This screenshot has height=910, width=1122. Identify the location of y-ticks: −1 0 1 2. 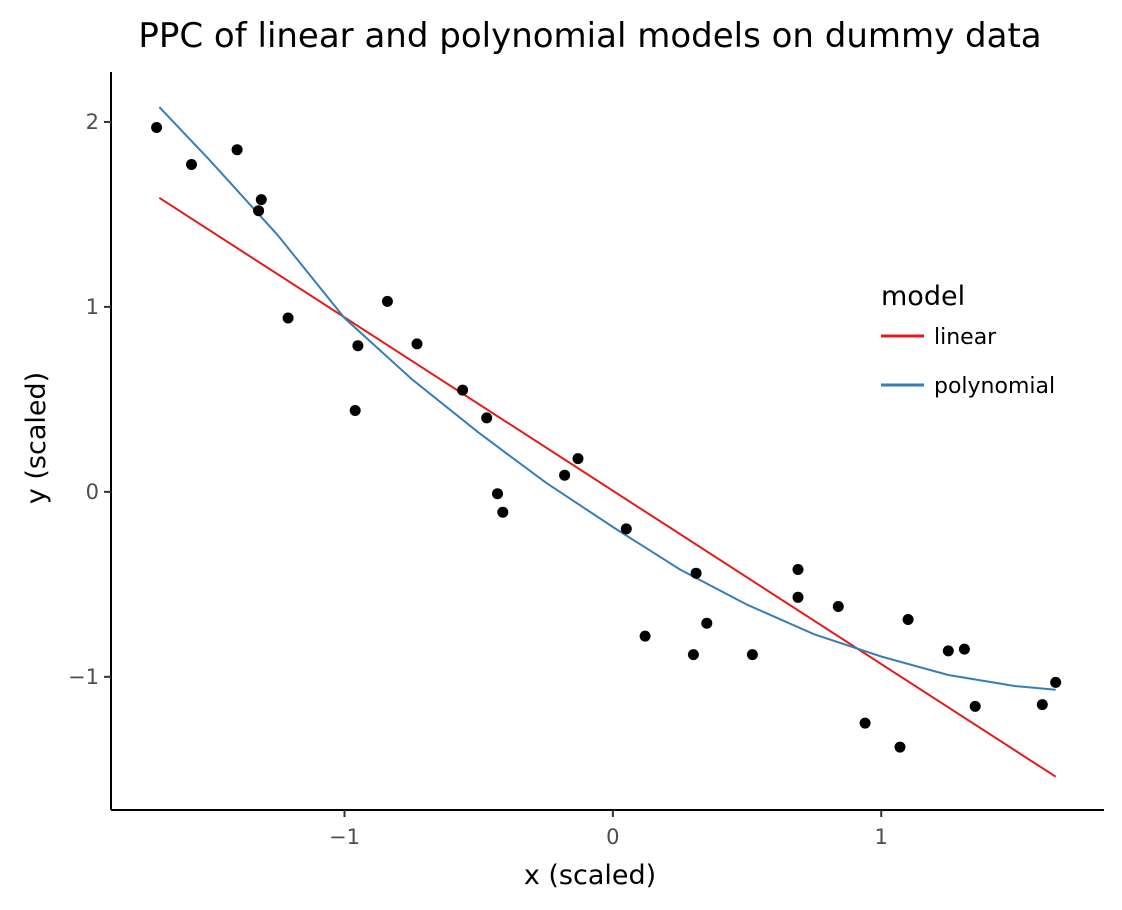
(89, 399).